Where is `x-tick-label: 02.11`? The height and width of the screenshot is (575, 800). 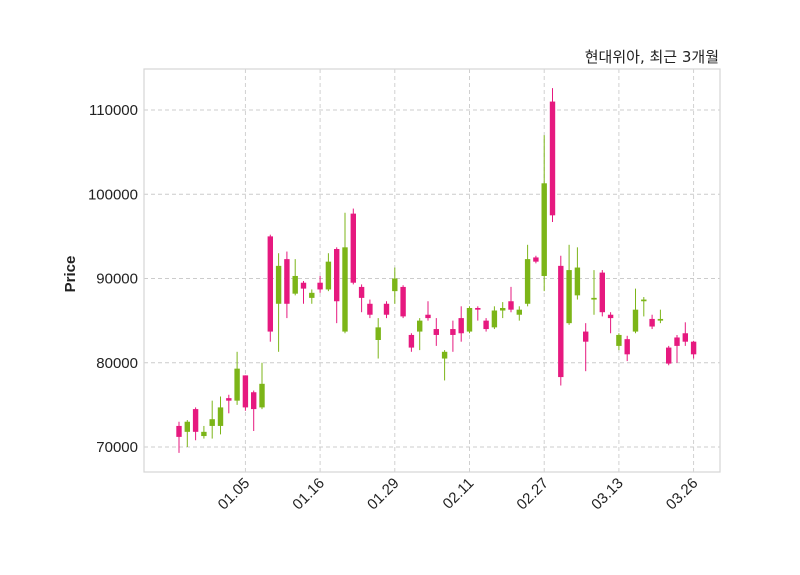 x-tick-label: 02.11 is located at coordinates (459, 494).